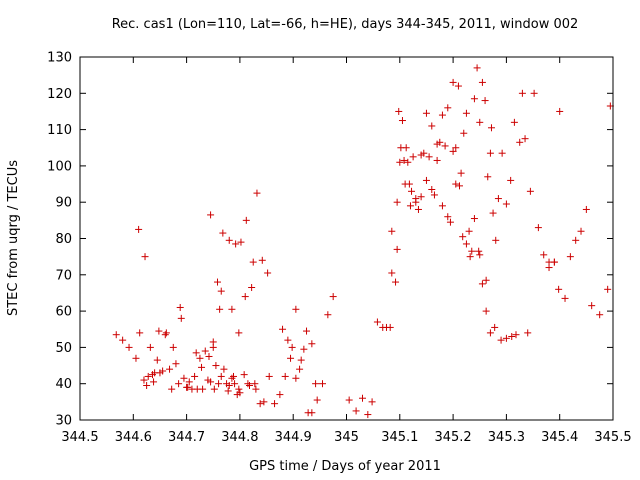  What do you see at coordinates (293, 437) in the screenshot?
I see `x-tick-label: 344.9` at bounding box center [293, 437].